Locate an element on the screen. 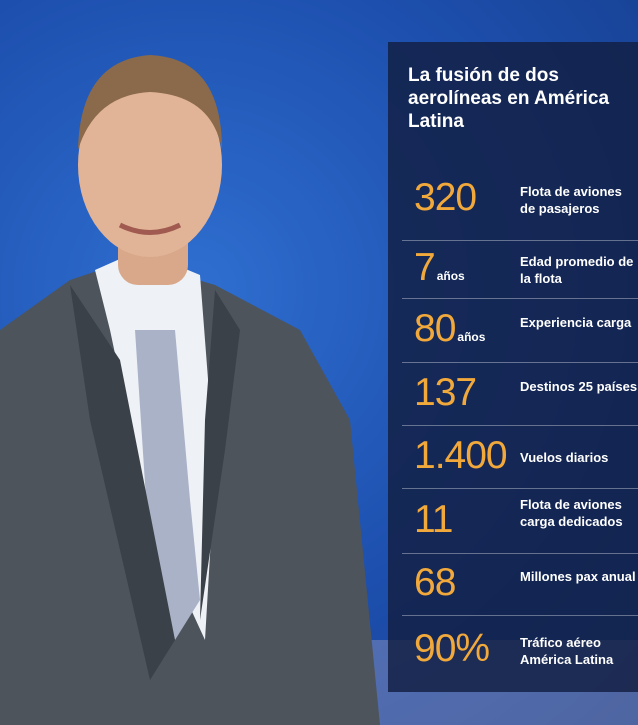 The width and height of the screenshot is (638, 725). stat-value: 68 is located at coordinates (435, 583).